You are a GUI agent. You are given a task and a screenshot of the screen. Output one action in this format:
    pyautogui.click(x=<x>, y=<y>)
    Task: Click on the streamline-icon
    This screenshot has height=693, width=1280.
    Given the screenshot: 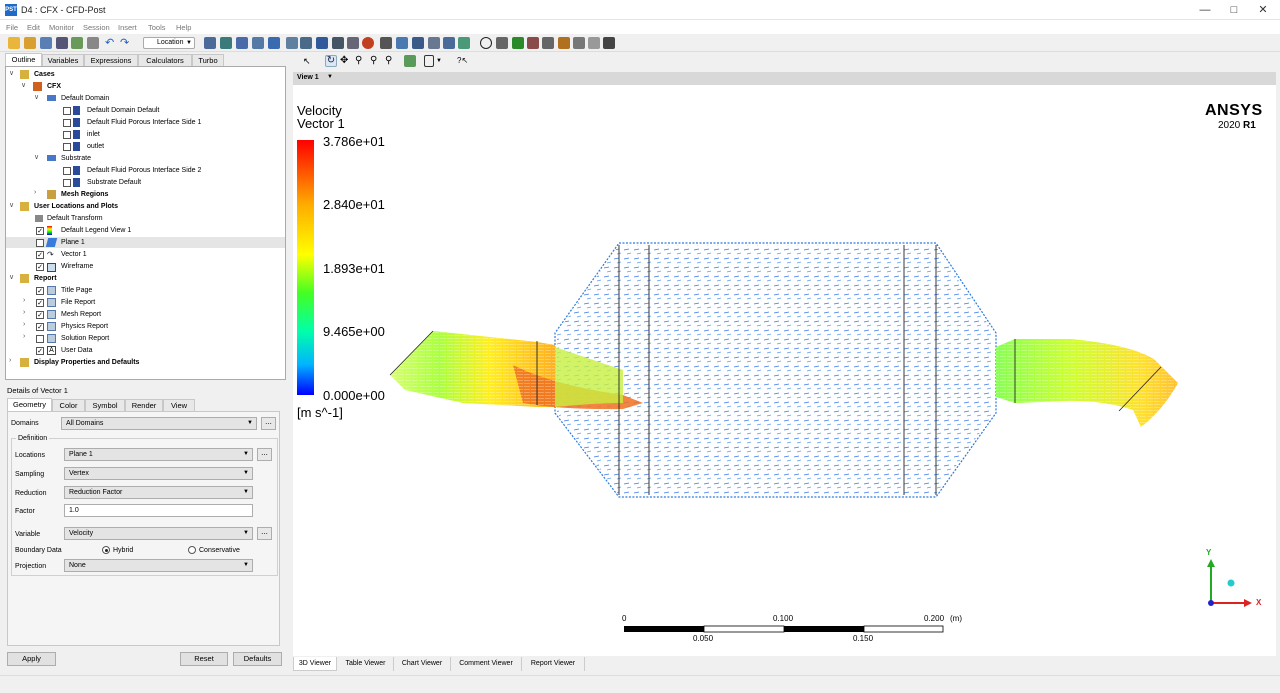 What is the action you would take?
    pyautogui.click(x=242, y=43)
    